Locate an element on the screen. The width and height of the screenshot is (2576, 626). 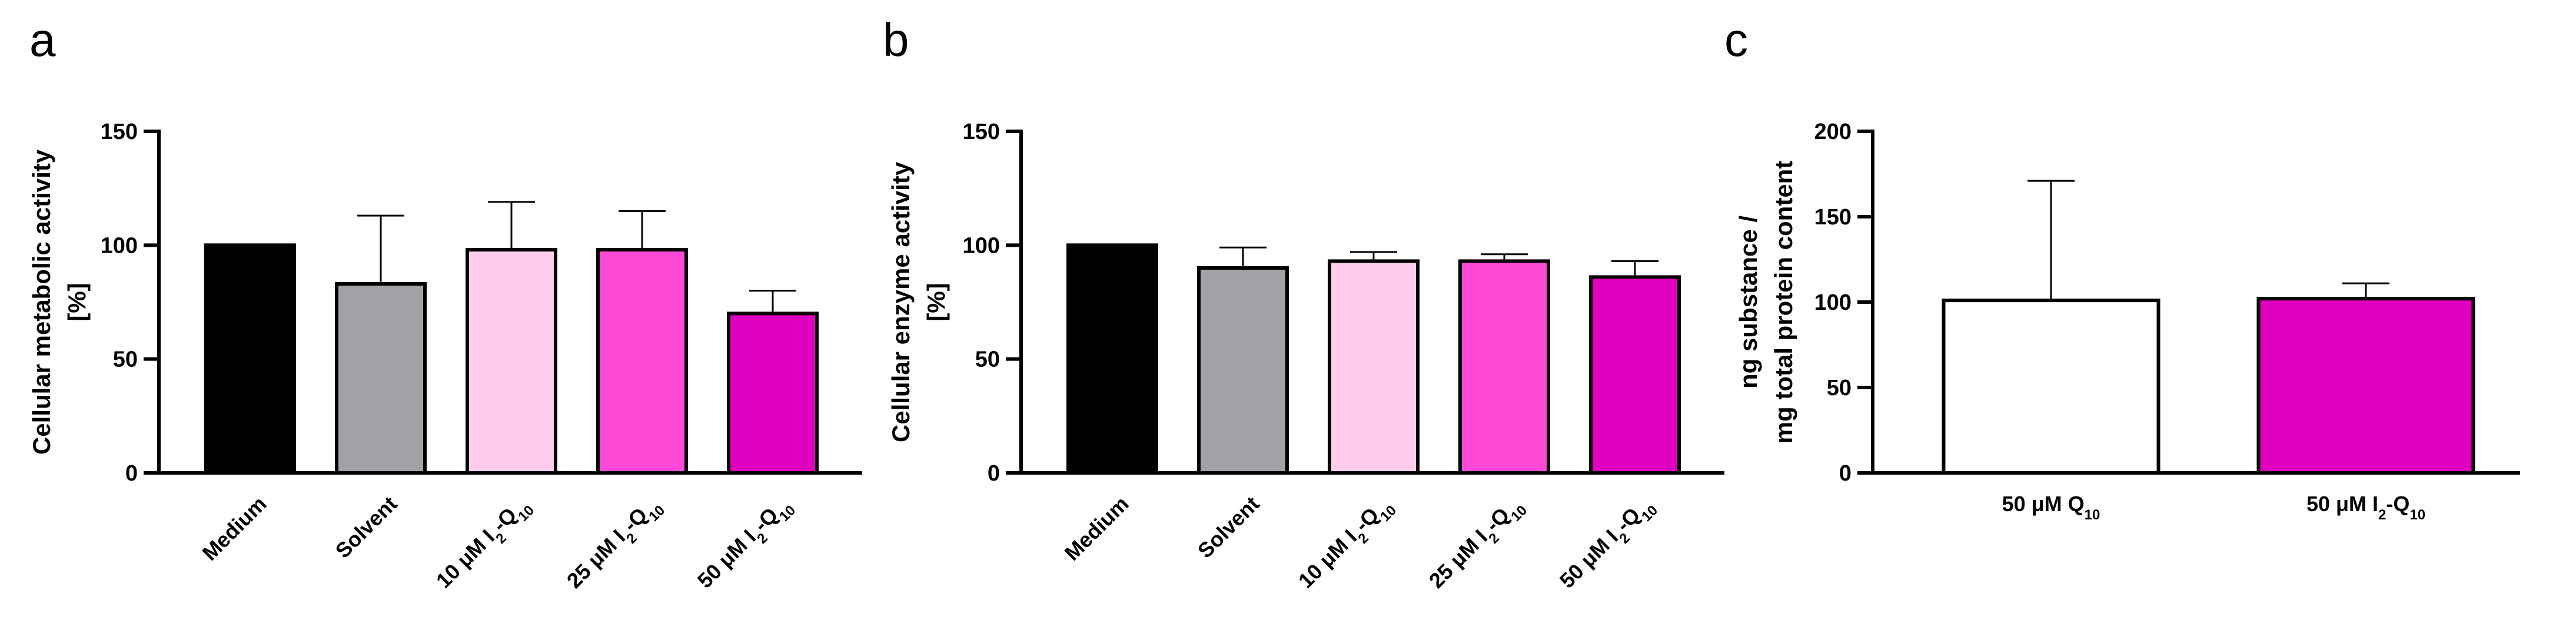
y-axis-title: mg total protein content is located at coordinates (1783, 302).